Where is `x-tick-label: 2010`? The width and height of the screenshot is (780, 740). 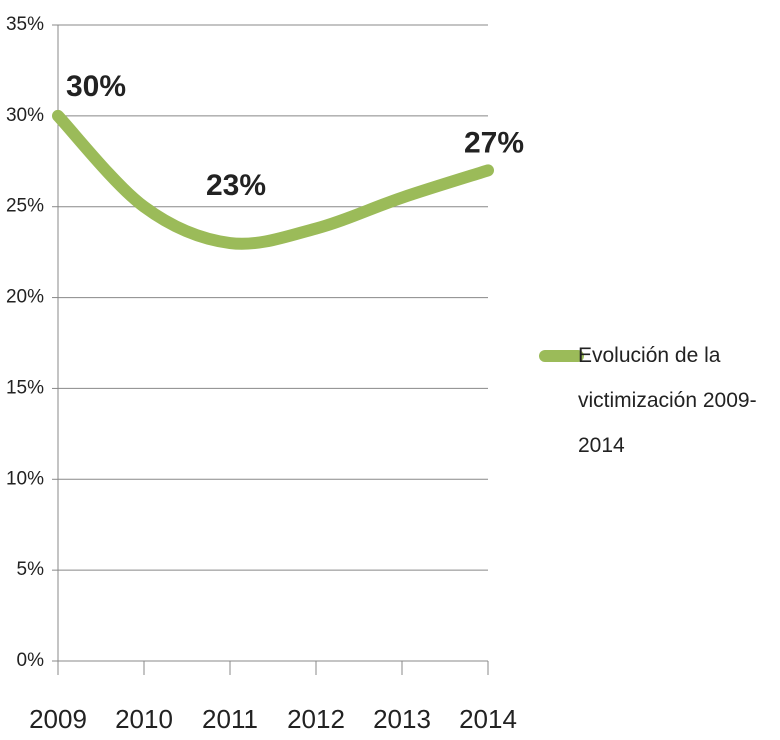 x-tick-label: 2010 is located at coordinates (144, 719).